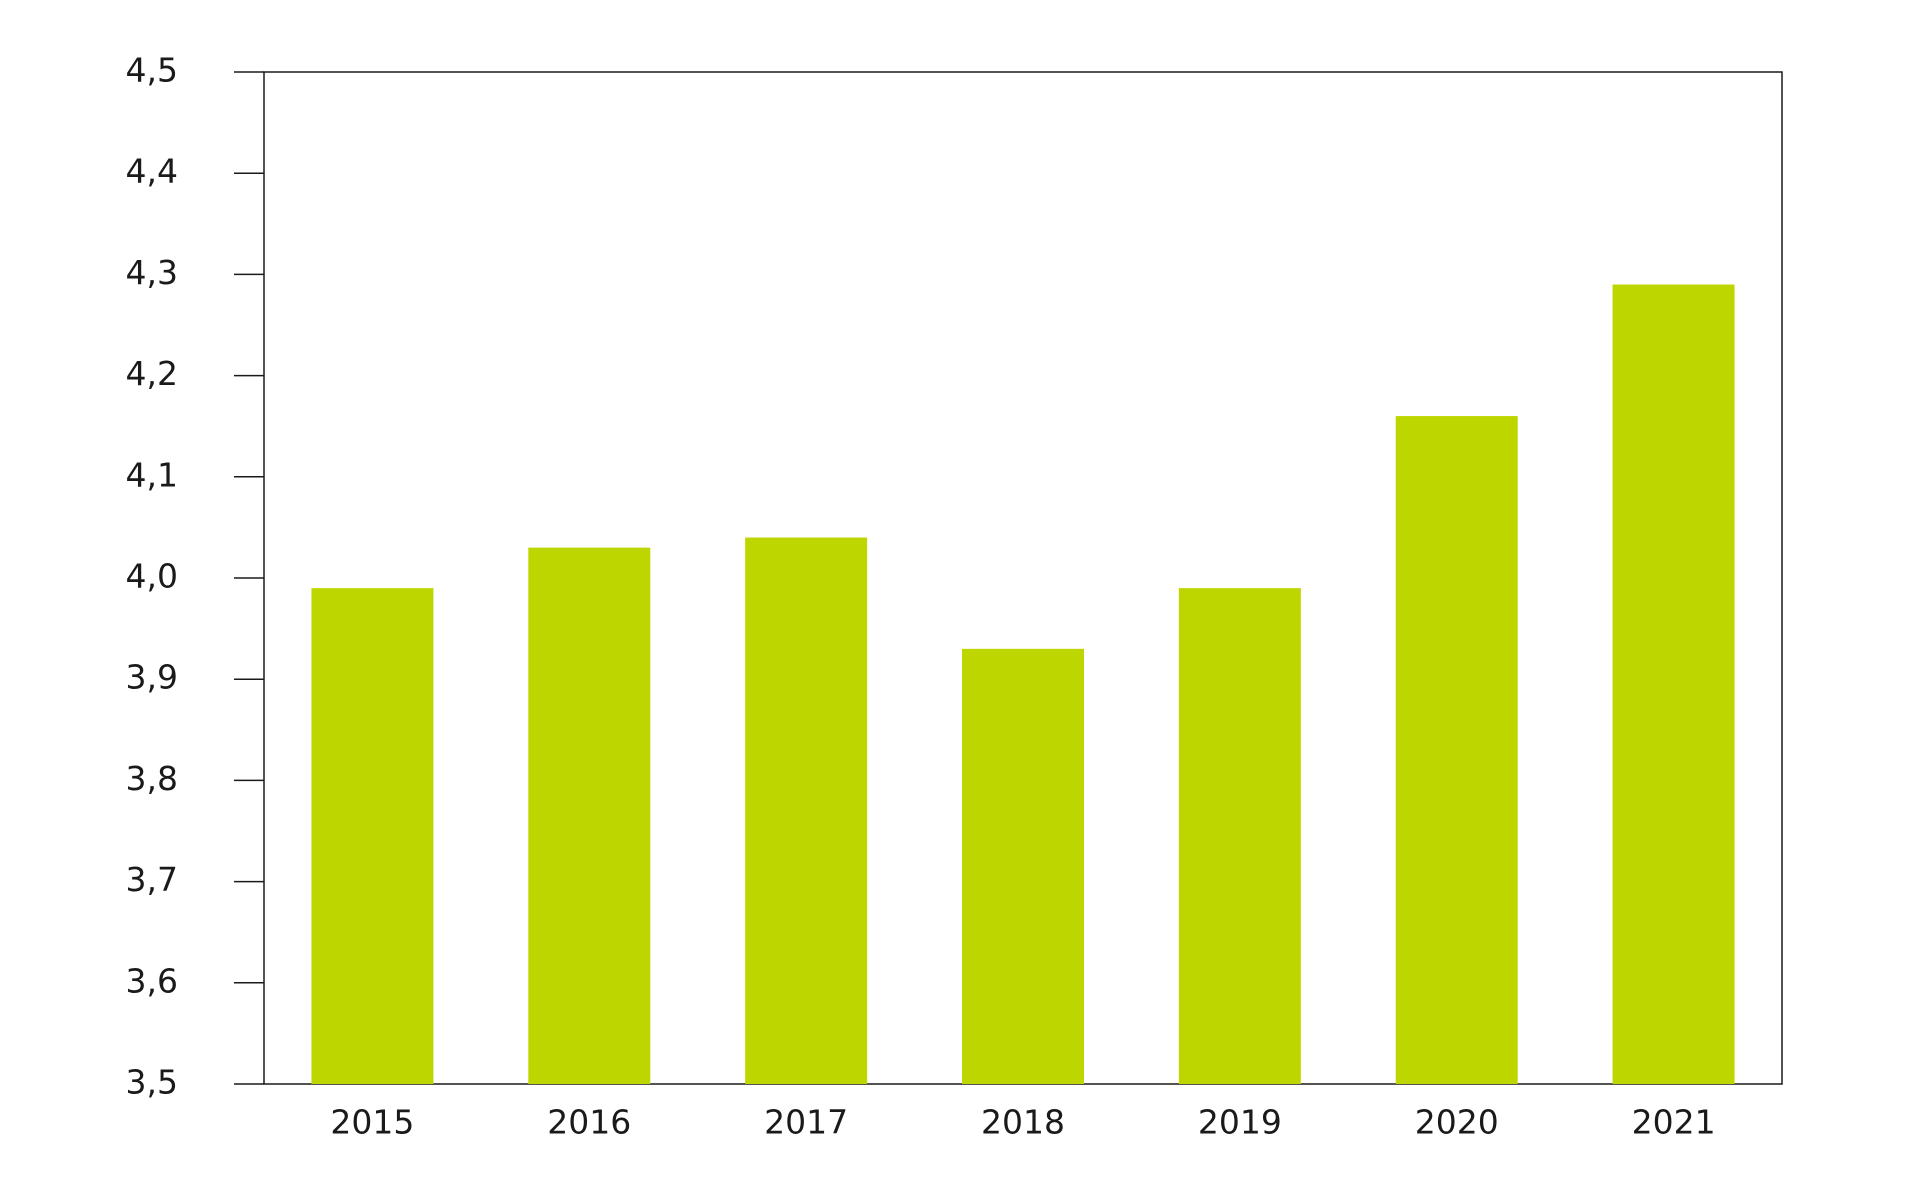  Describe the element at coordinates (152, 171) in the screenshot. I see `y-tick-label: 4,4` at that location.